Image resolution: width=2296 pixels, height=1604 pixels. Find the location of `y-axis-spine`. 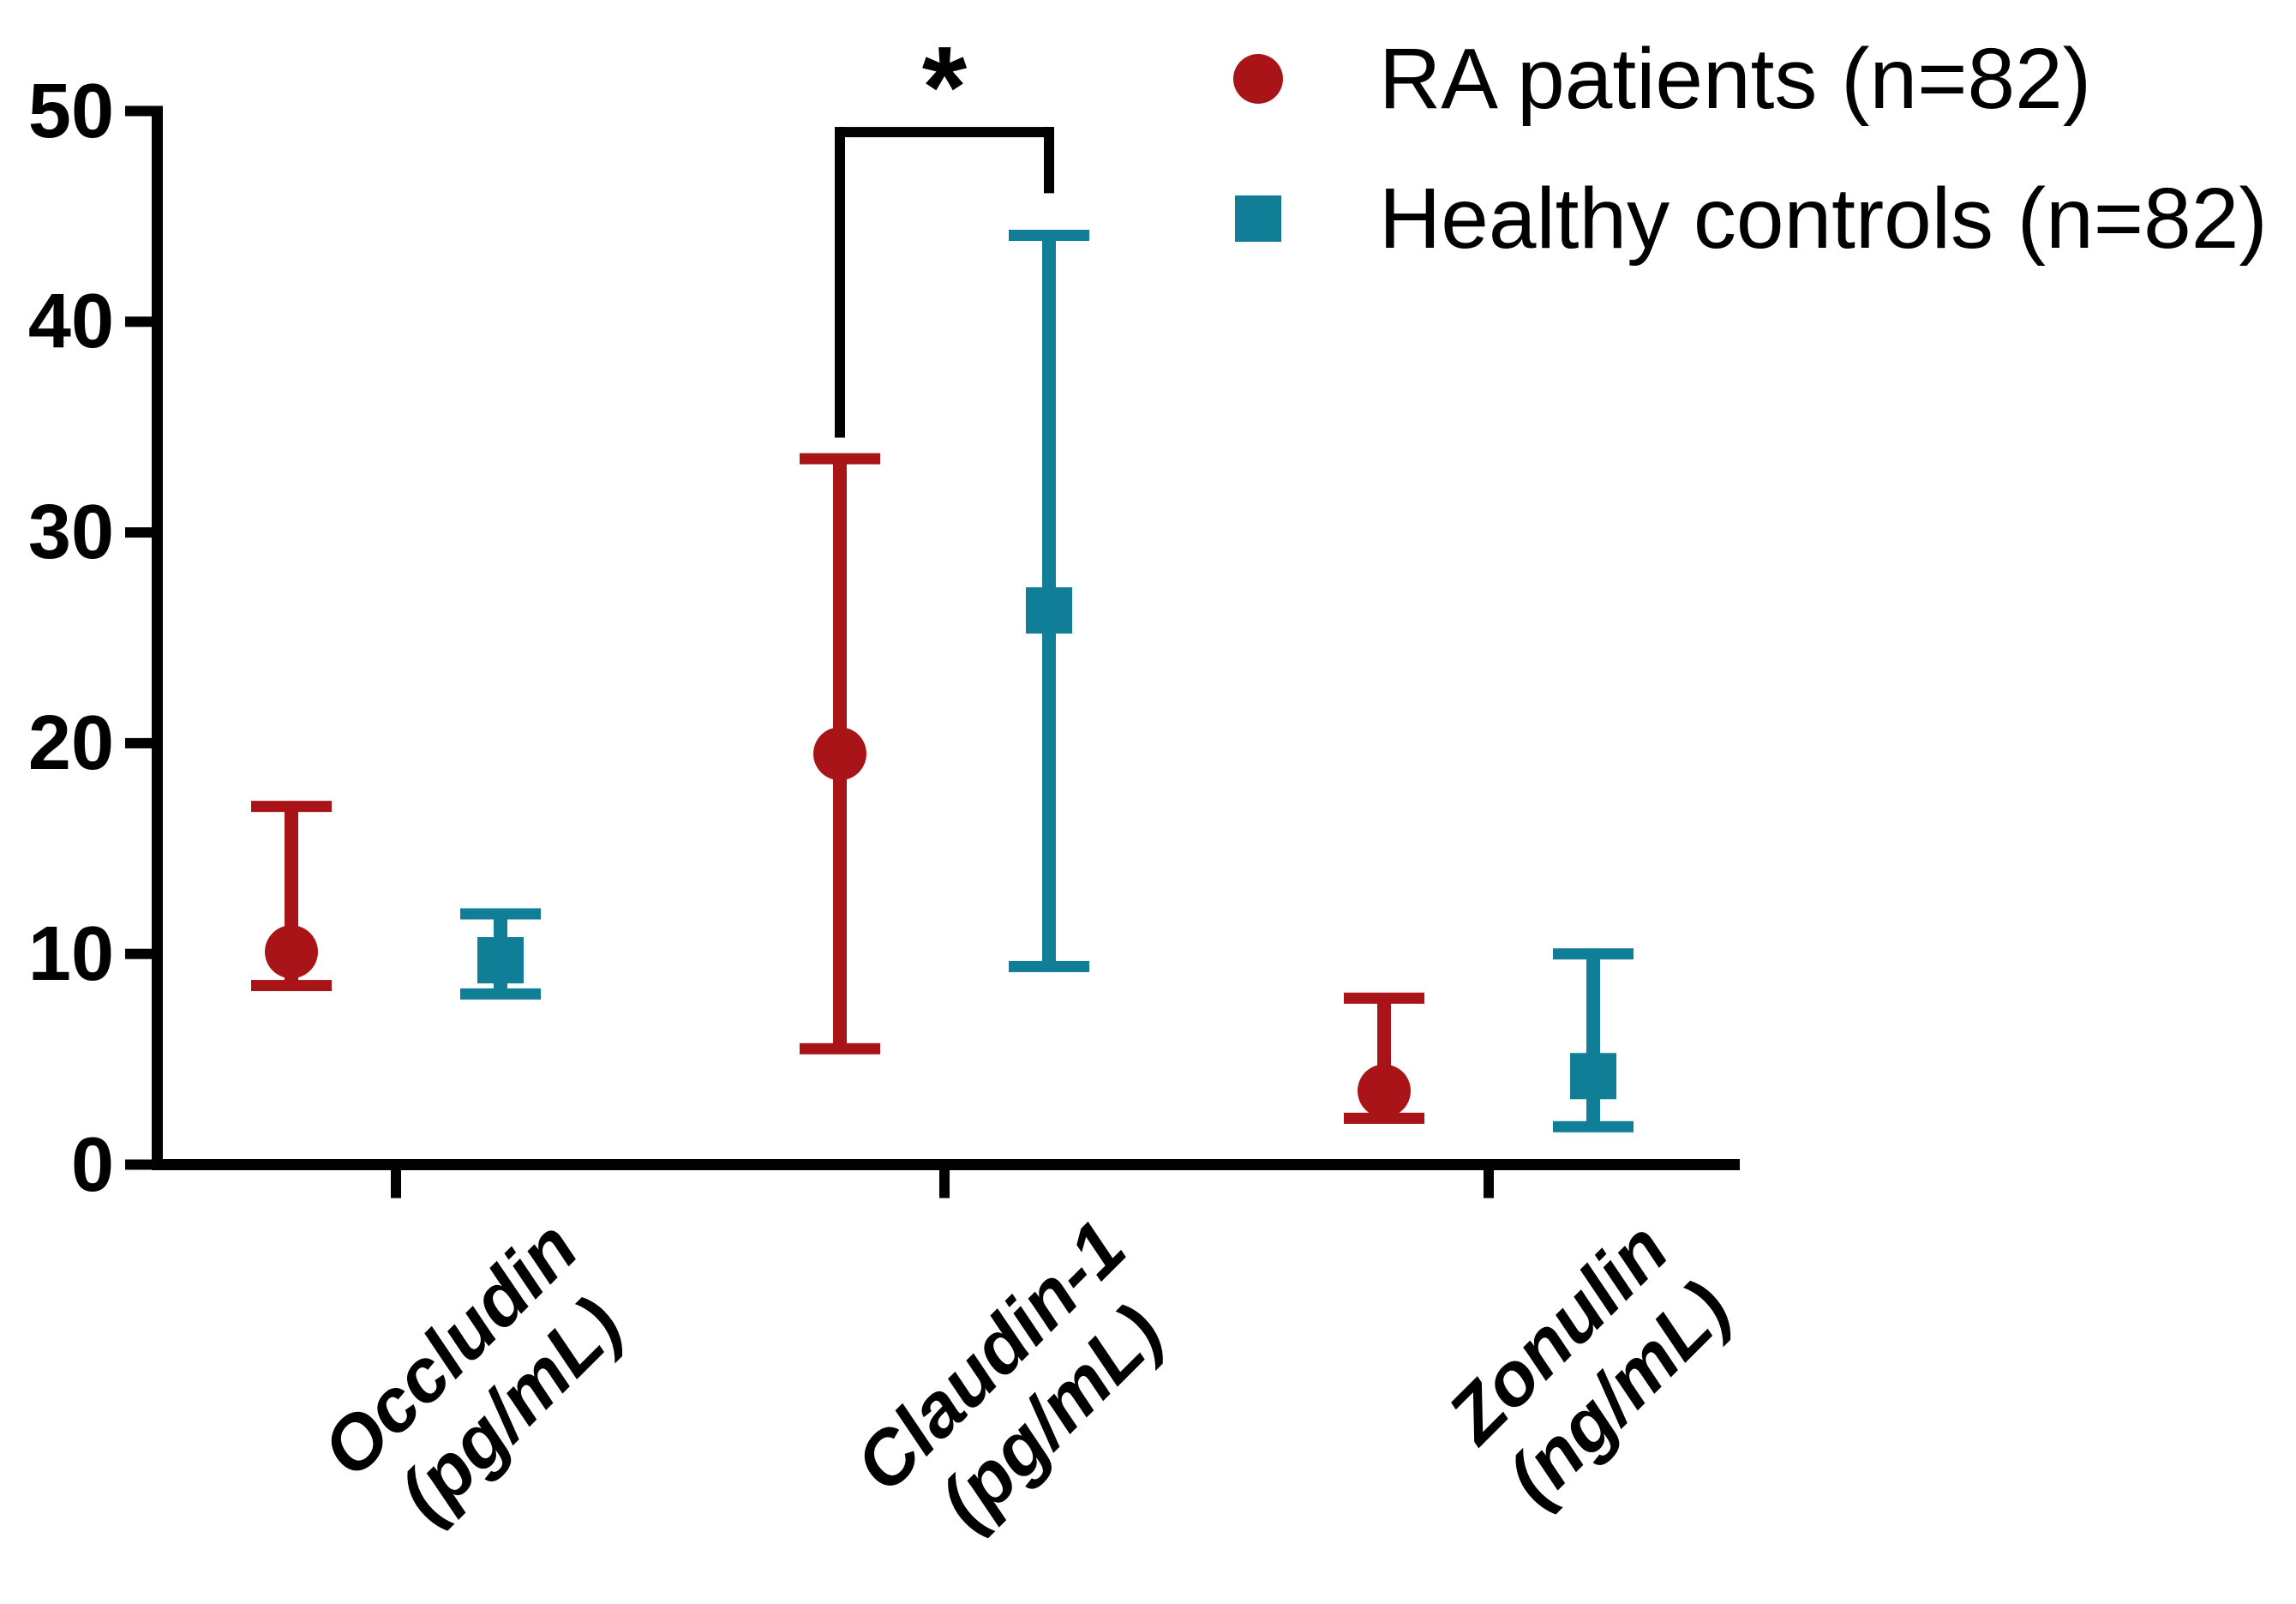

y-axis-spine is located at coordinates (157, 637).